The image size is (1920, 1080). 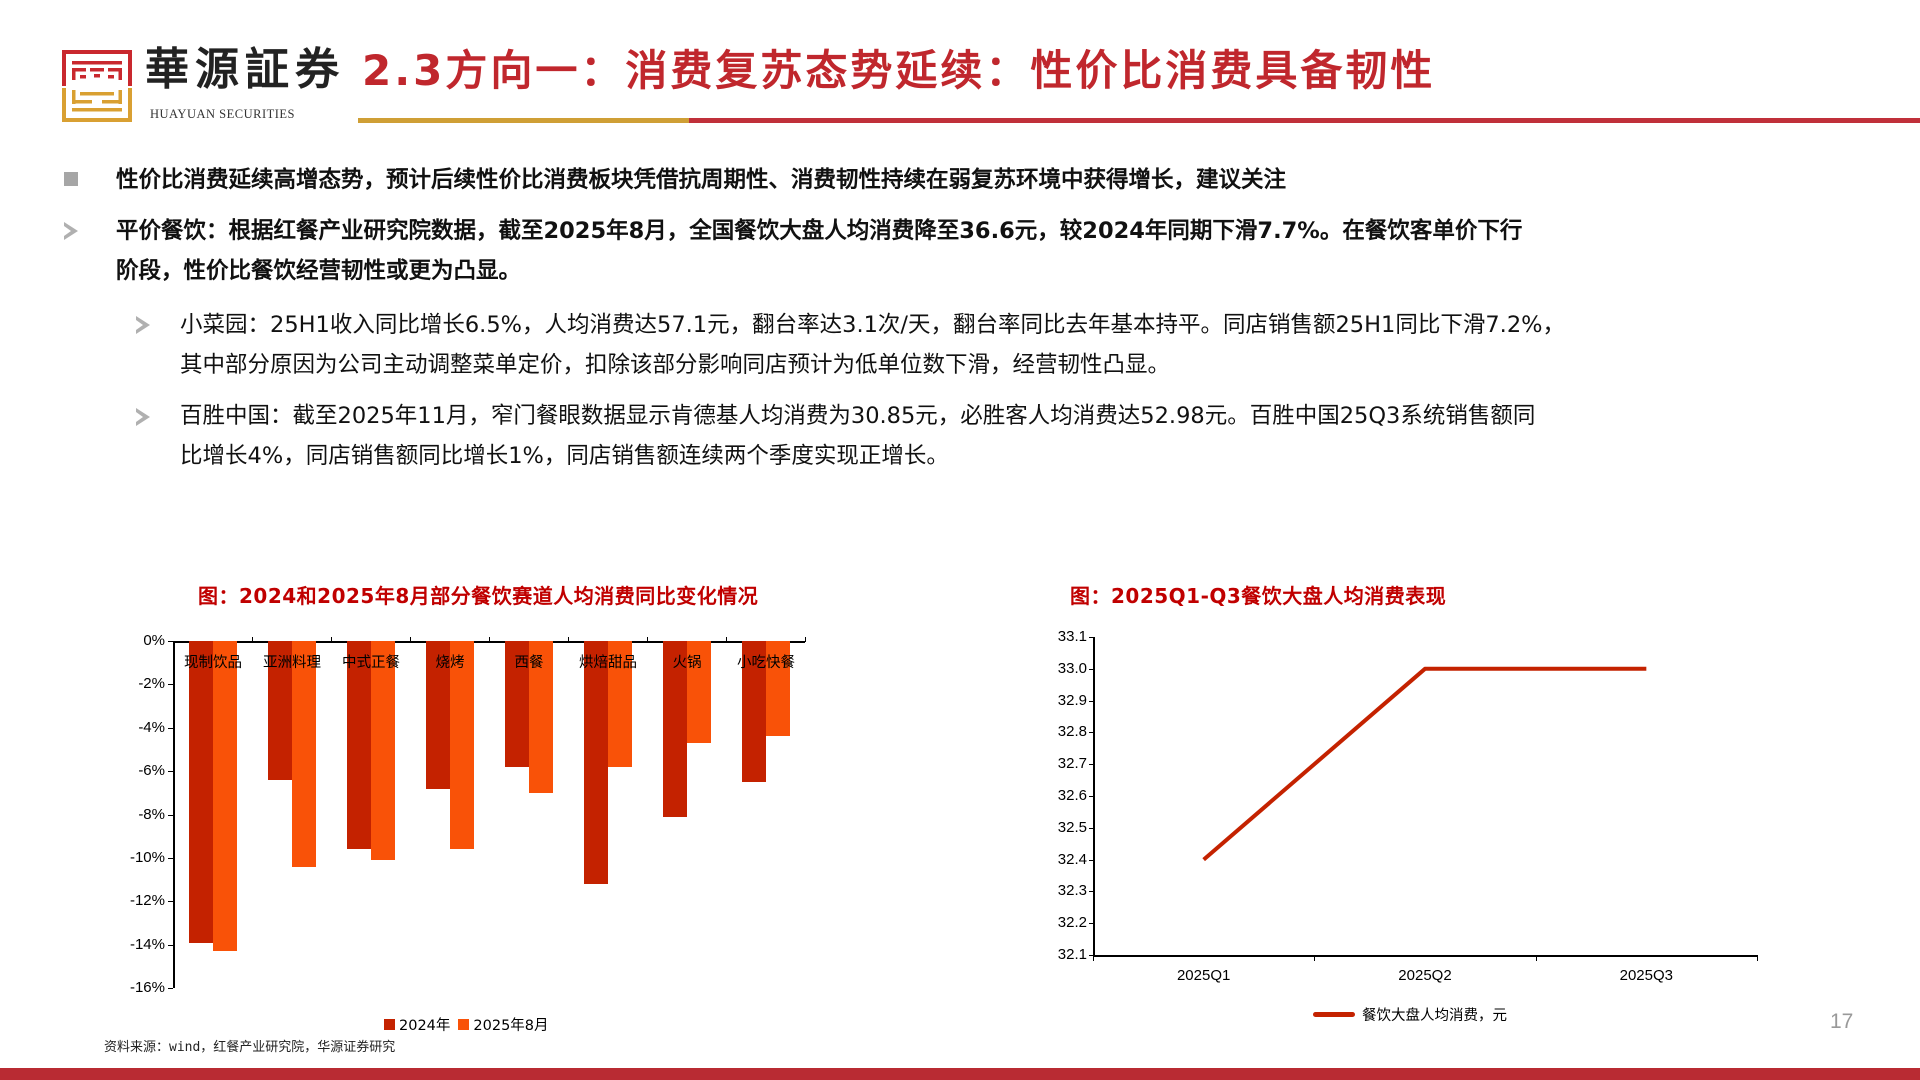 What do you see at coordinates (450, 663) in the screenshot?
I see `bar-chart-category-label: 烧烤` at bounding box center [450, 663].